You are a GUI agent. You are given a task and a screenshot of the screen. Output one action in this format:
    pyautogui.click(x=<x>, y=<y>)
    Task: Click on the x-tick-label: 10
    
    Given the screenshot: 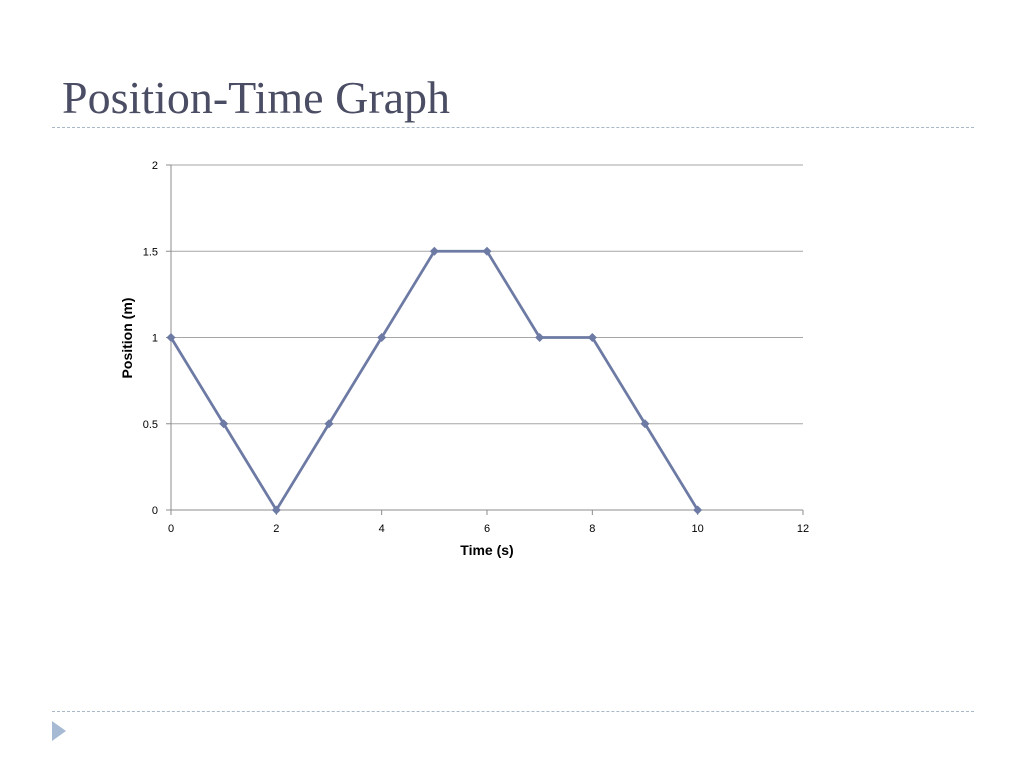 What is the action you would take?
    pyautogui.click(x=698, y=529)
    